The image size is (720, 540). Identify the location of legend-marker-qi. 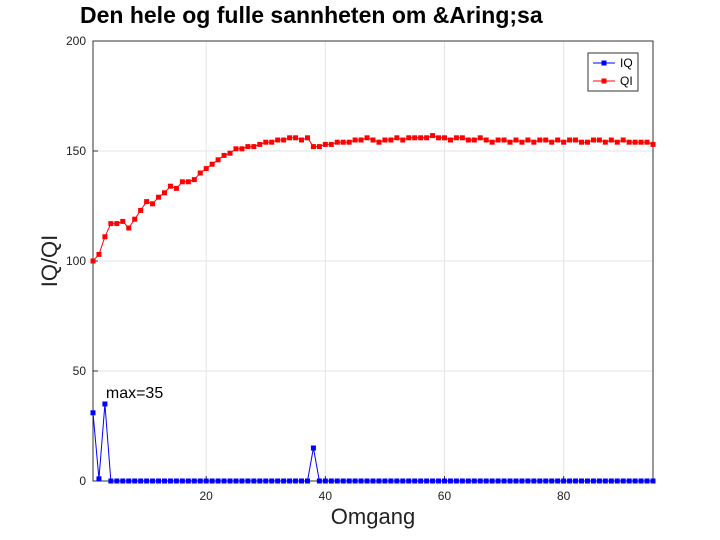
(604, 81).